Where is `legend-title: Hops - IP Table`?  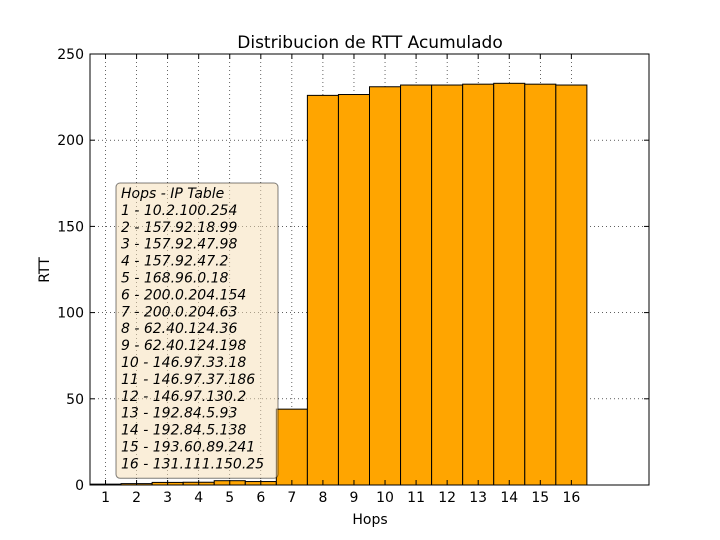 legend-title: Hops - IP Table is located at coordinates (172, 194).